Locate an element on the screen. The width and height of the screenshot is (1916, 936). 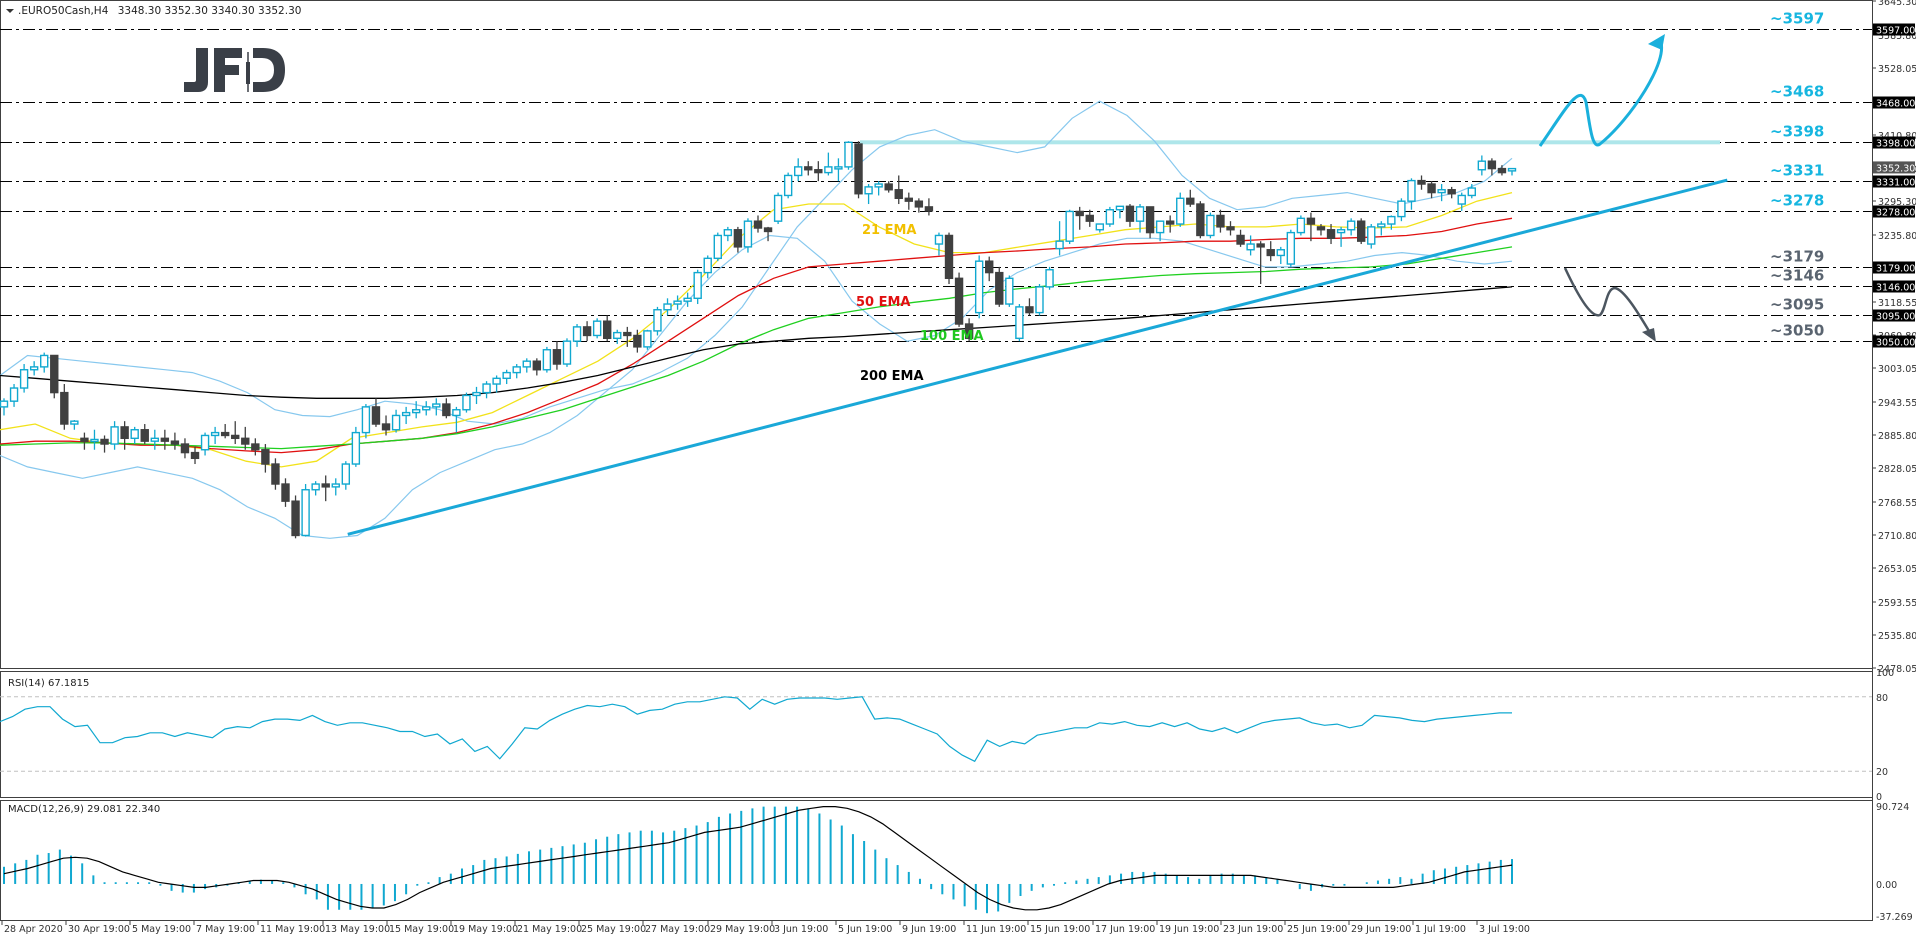
dropdown-triangle-icon is located at coordinates (10, 11).